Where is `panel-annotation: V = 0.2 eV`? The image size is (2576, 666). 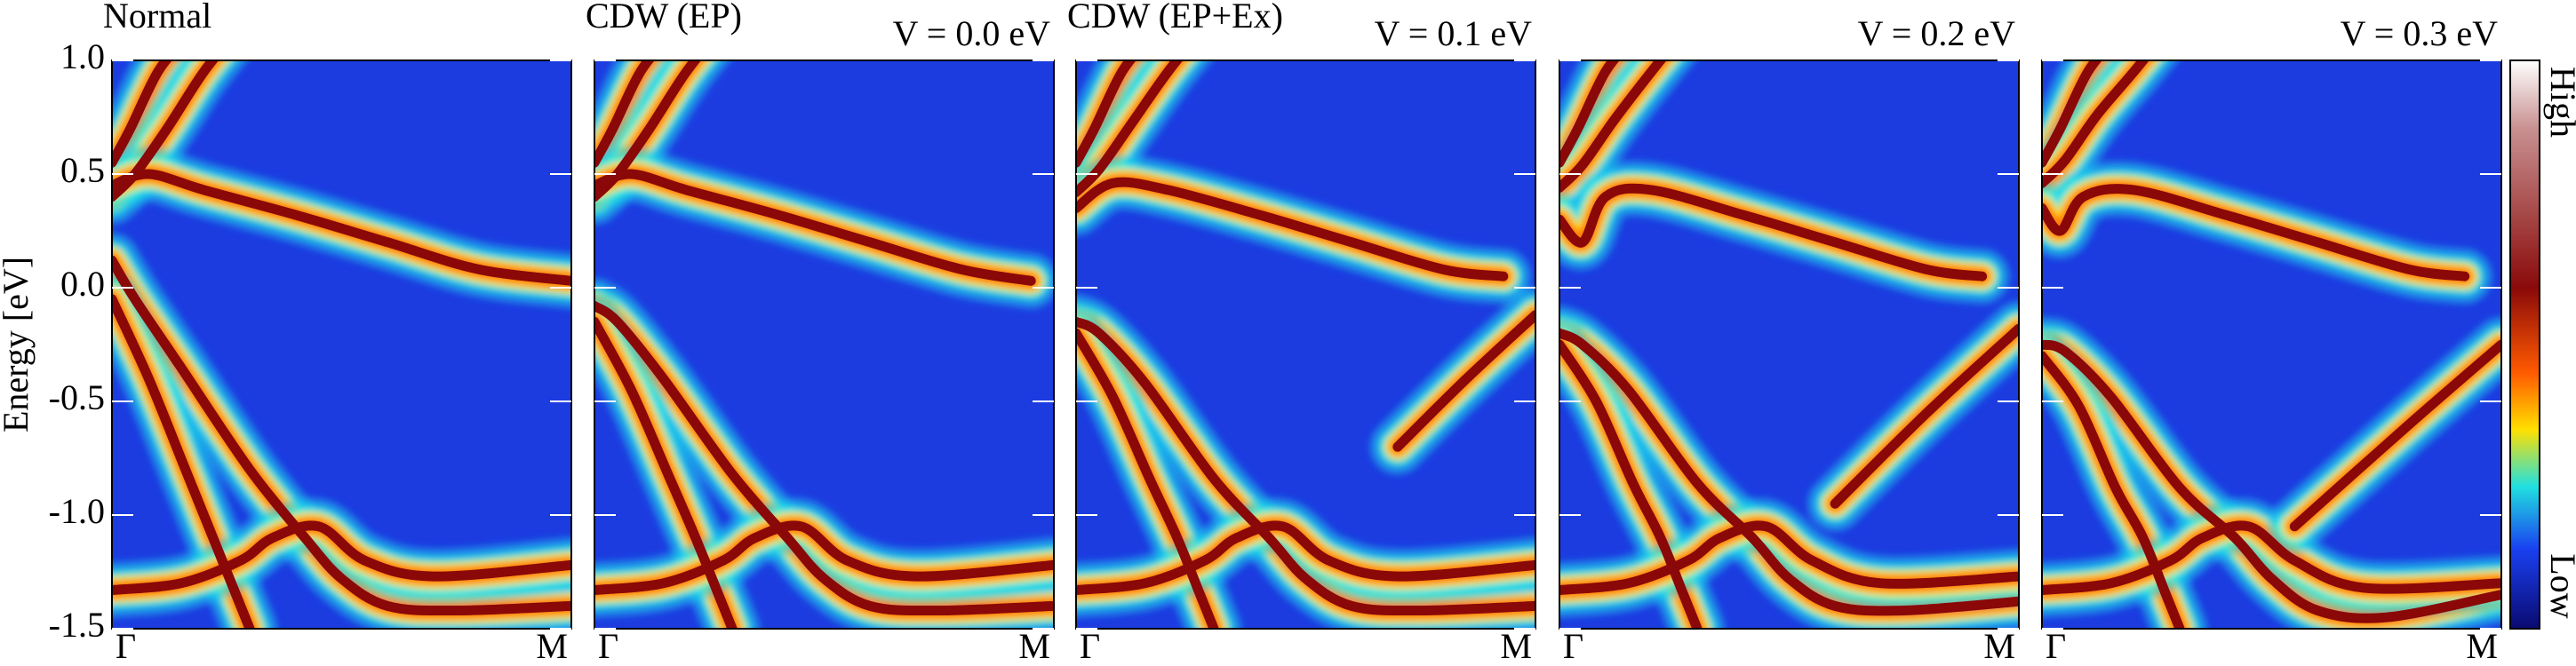
panel-annotation: V = 0.2 eV is located at coordinates (1937, 33).